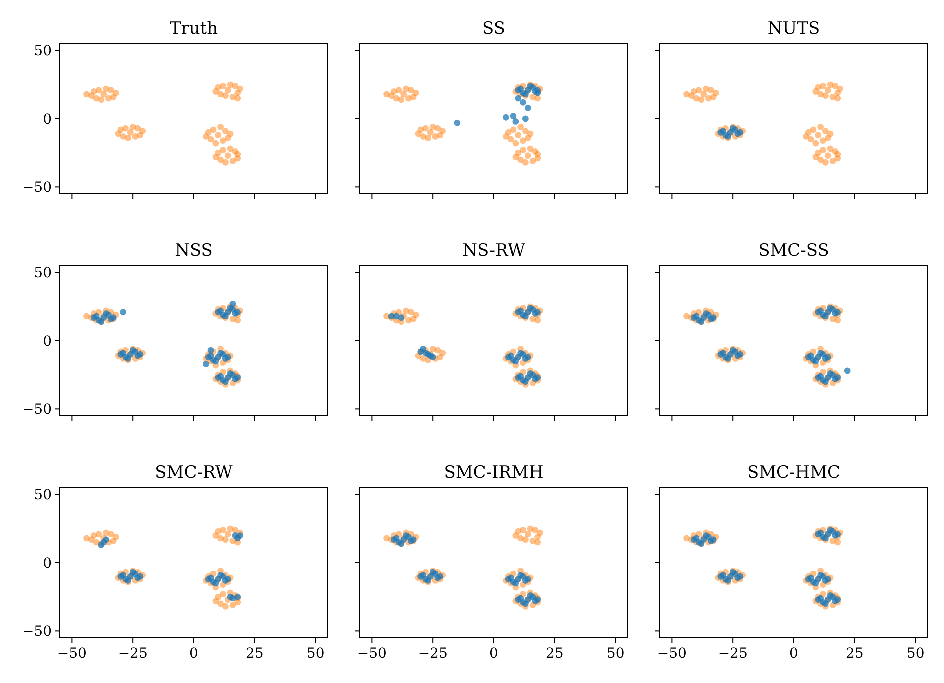  I want to click on chart-title: SMC-RW, so click(194, 473).